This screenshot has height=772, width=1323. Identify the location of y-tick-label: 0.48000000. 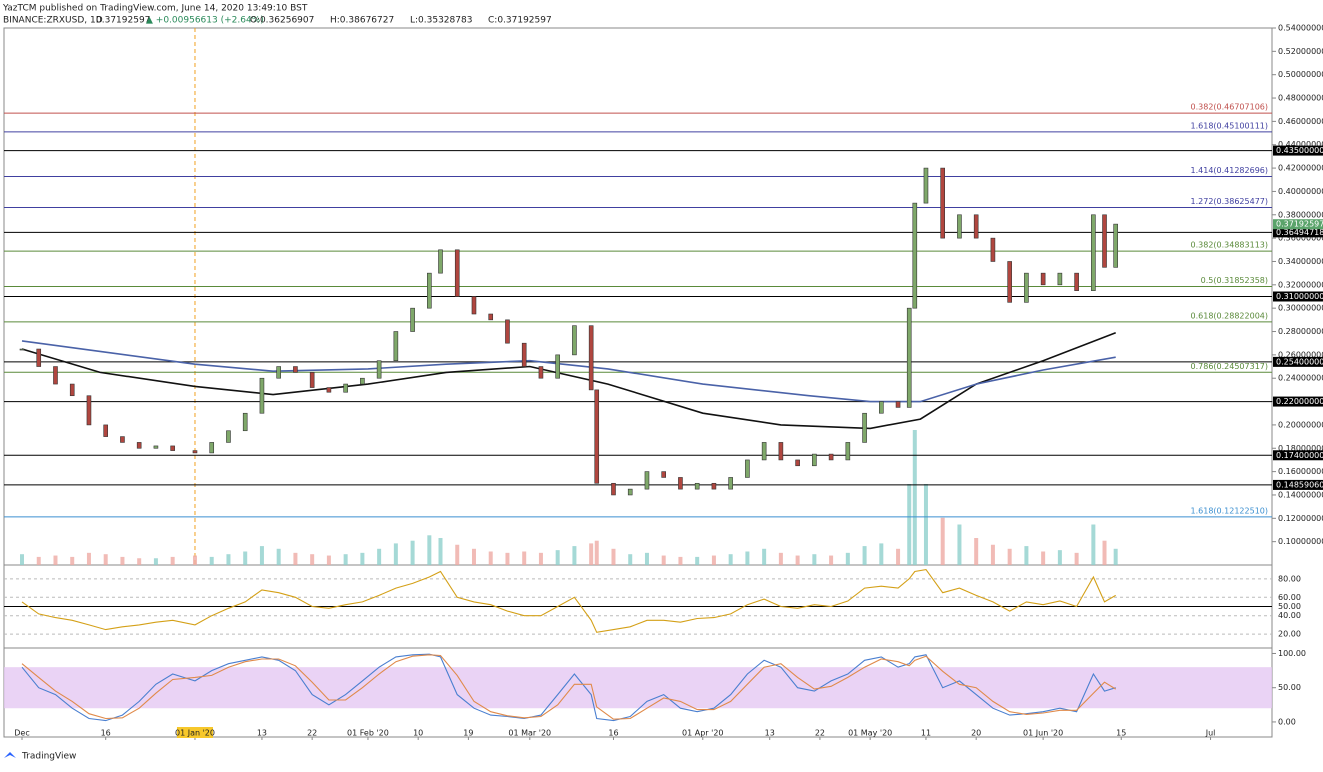
(1300, 98).